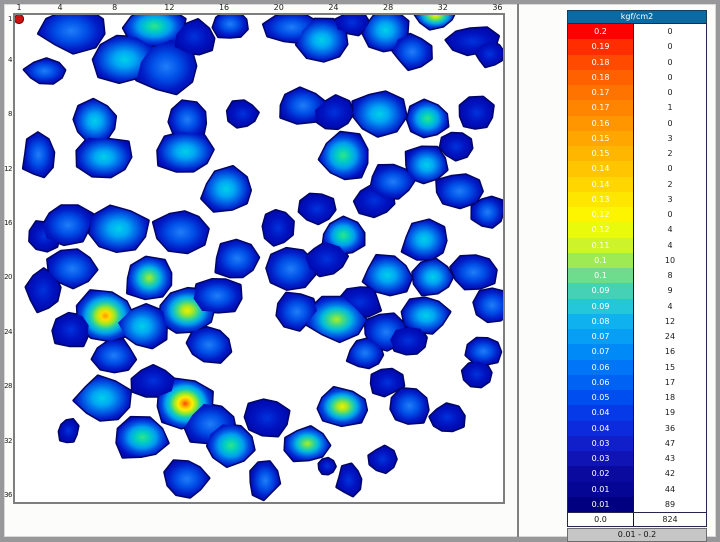  I want to click on legend-count-cell: 36, so click(670, 428).